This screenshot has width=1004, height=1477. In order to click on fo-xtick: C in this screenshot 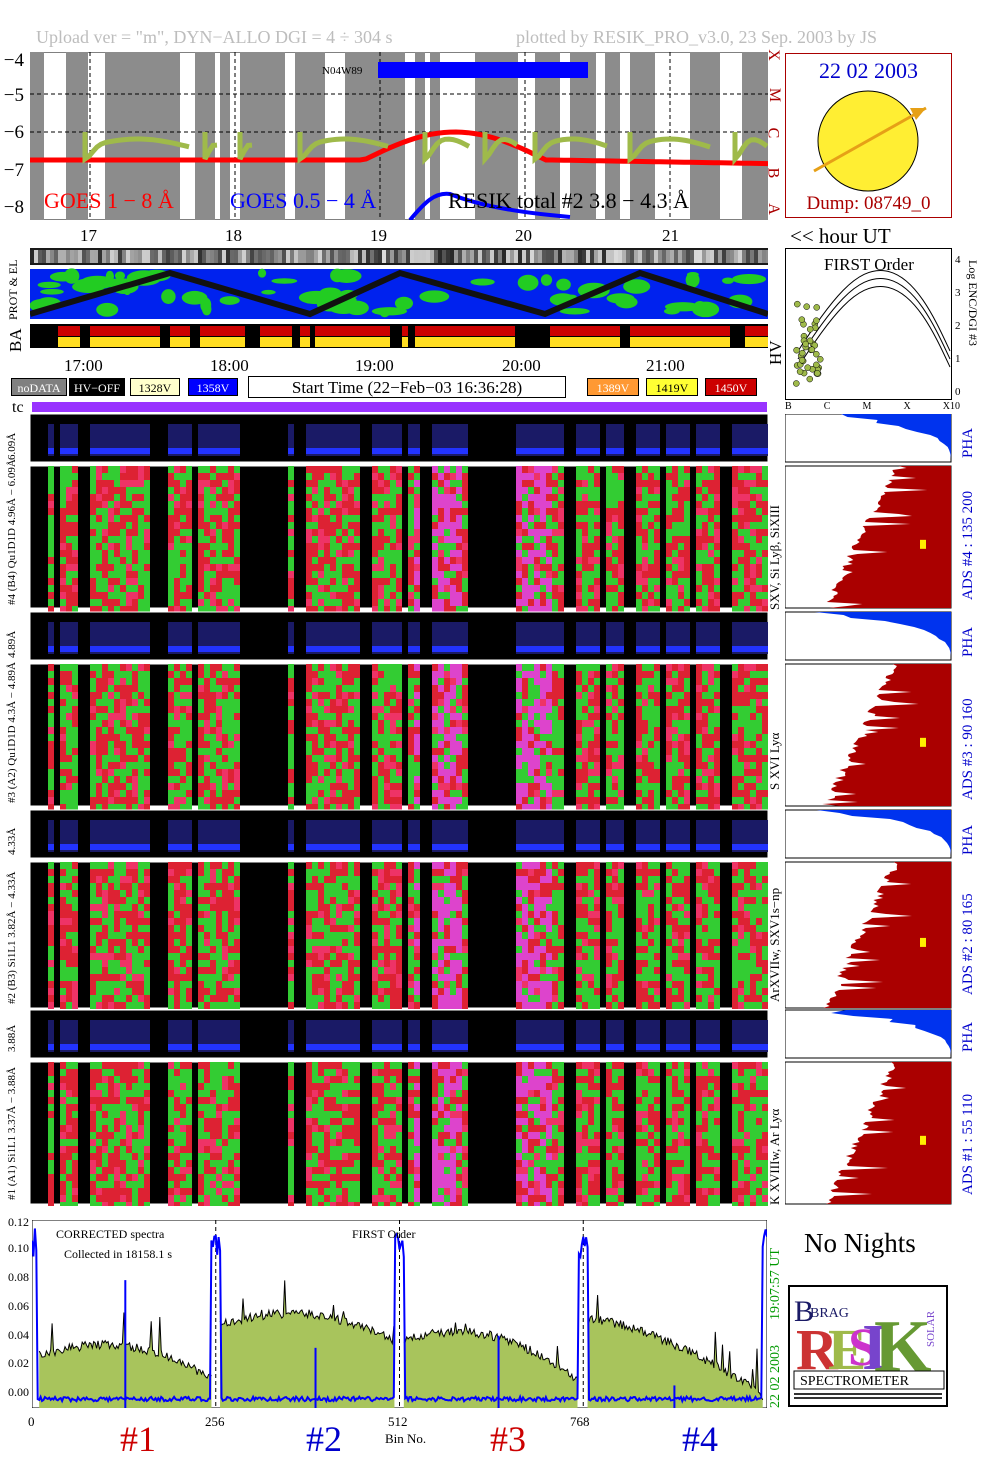, I will do `click(827, 406)`.